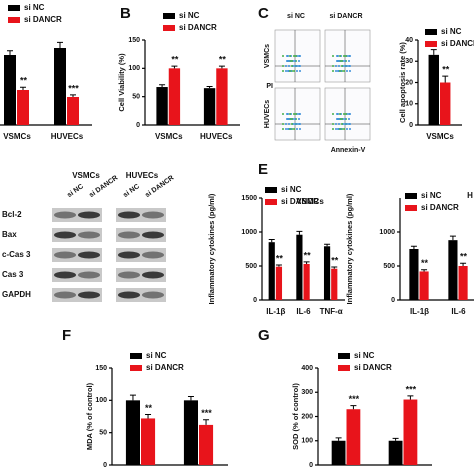 This screenshot has width=474, height=474. Describe the element at coordinates (389, 266) in the screenshot. I see `y-tick-label: 500` at that location.